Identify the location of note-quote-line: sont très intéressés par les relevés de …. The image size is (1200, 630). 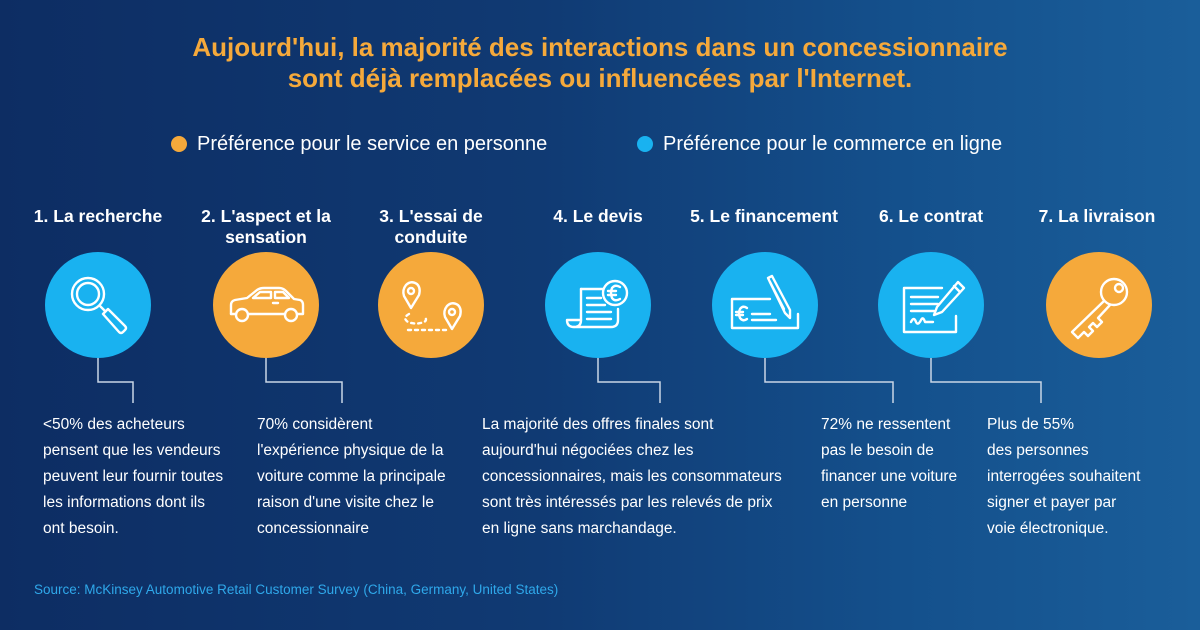
(627, 502).